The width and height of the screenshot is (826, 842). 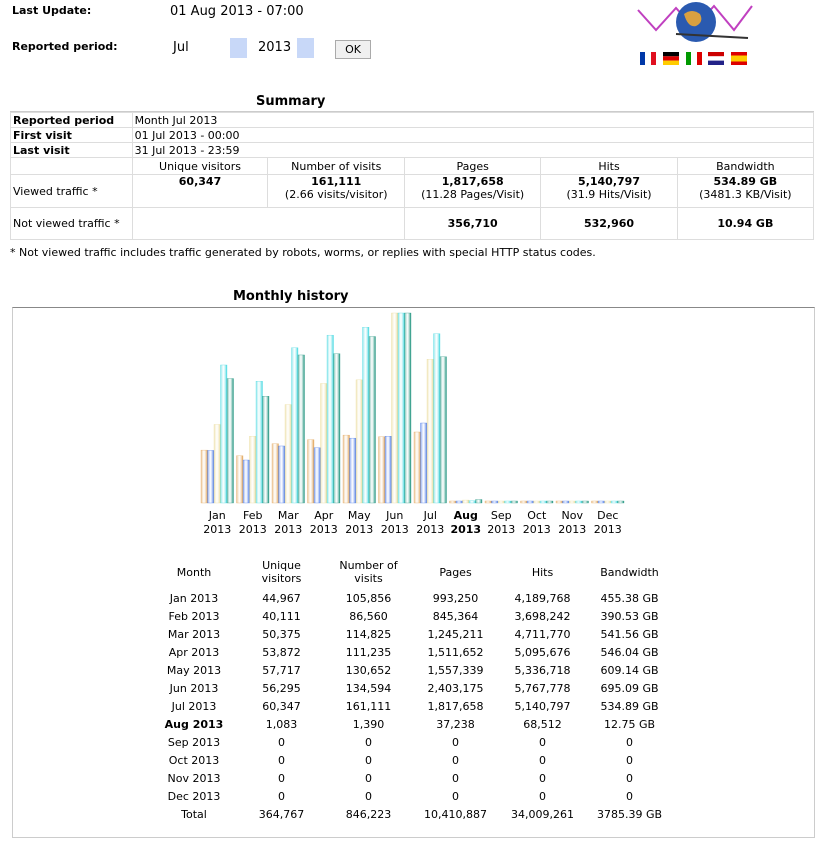 I want to click on value: 532,960, so click(x=609, y=223).